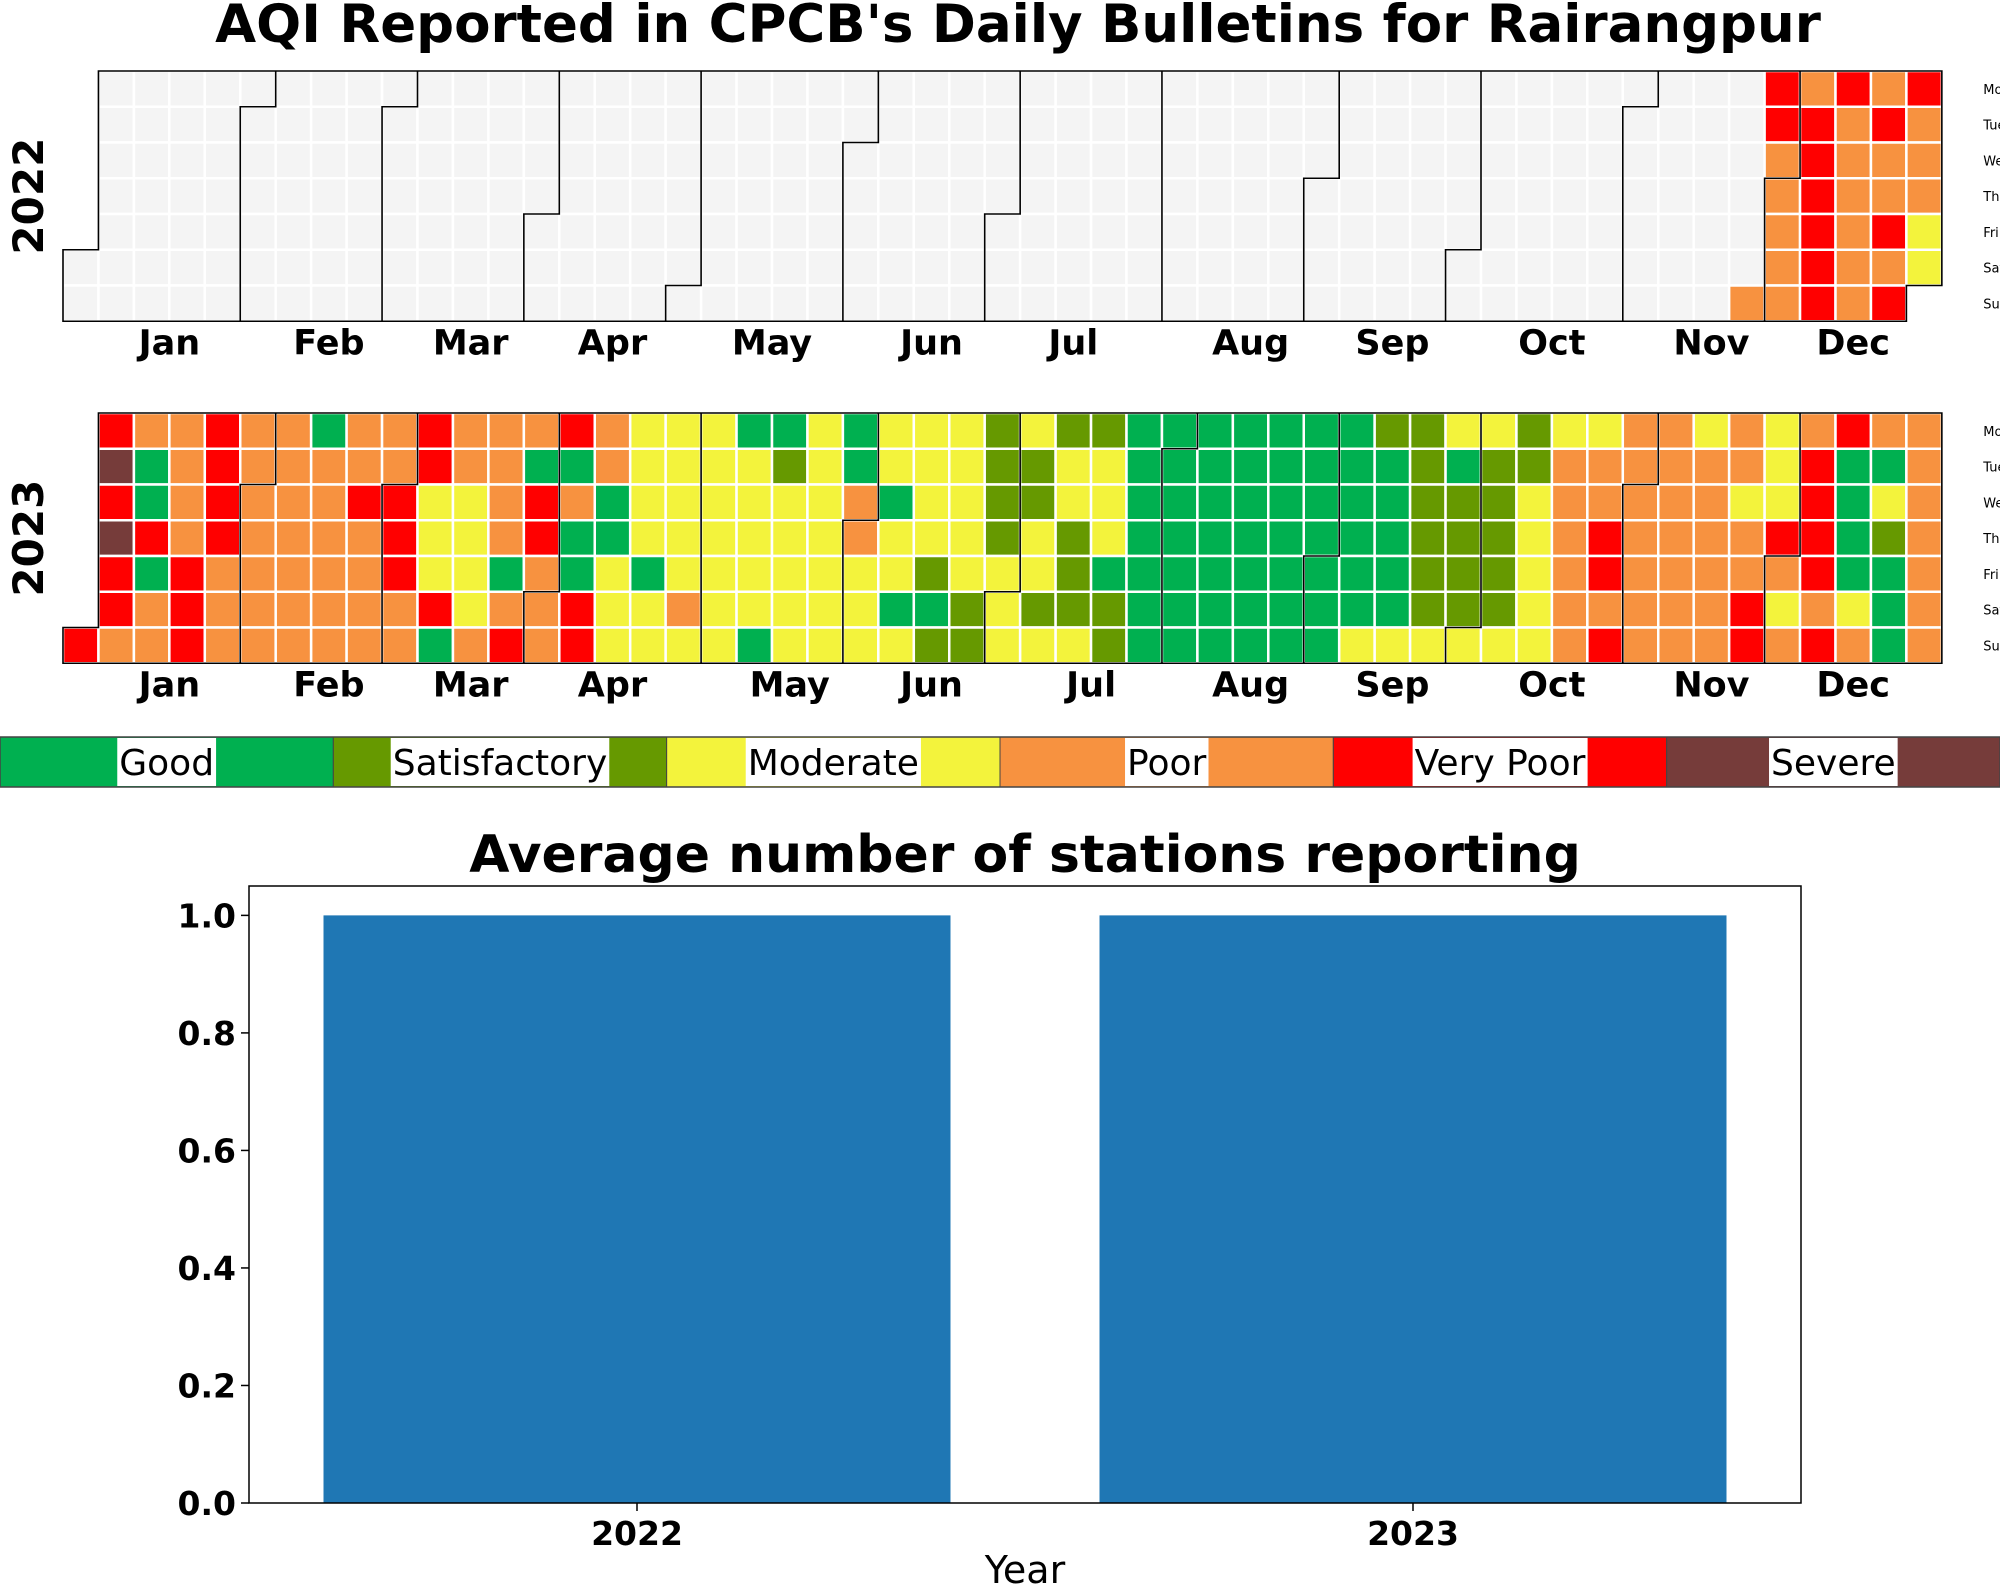  I want to click on legend-label-satisfactory: Satisfactory, so click(500, 763).